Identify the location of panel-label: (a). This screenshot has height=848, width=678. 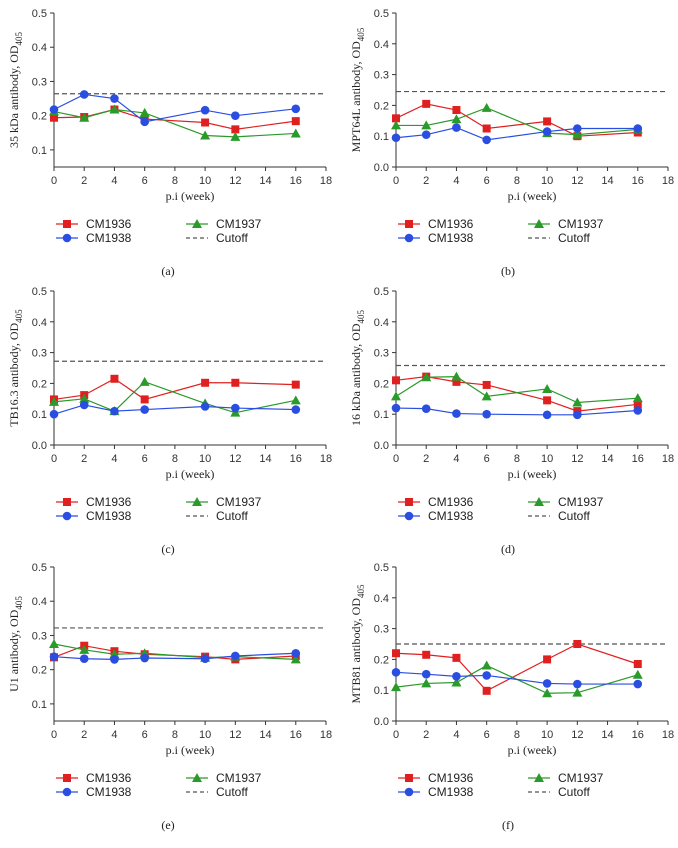
(167, 271).